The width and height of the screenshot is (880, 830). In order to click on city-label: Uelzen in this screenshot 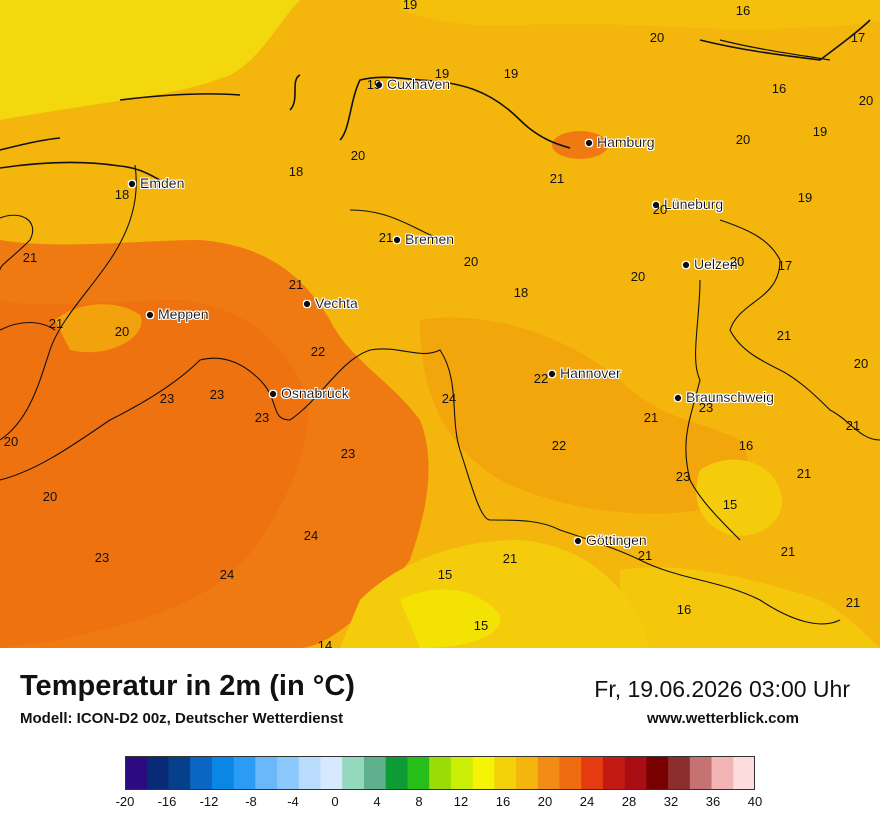, I will do `click(716, 264)`.